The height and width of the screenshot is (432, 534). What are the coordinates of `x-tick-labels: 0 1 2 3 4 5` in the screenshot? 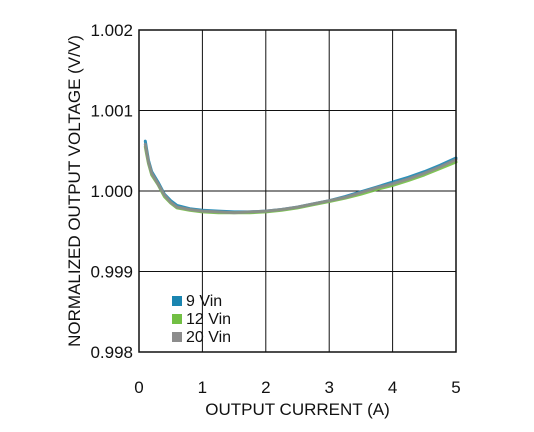 It's located at (297, 387).